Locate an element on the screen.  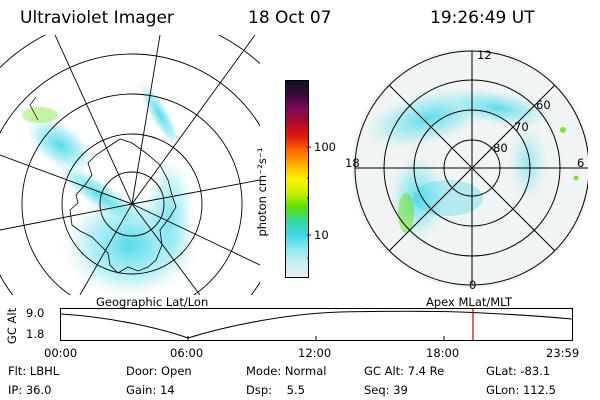
filter-value: LBHL is located at coordinates (44, 371).